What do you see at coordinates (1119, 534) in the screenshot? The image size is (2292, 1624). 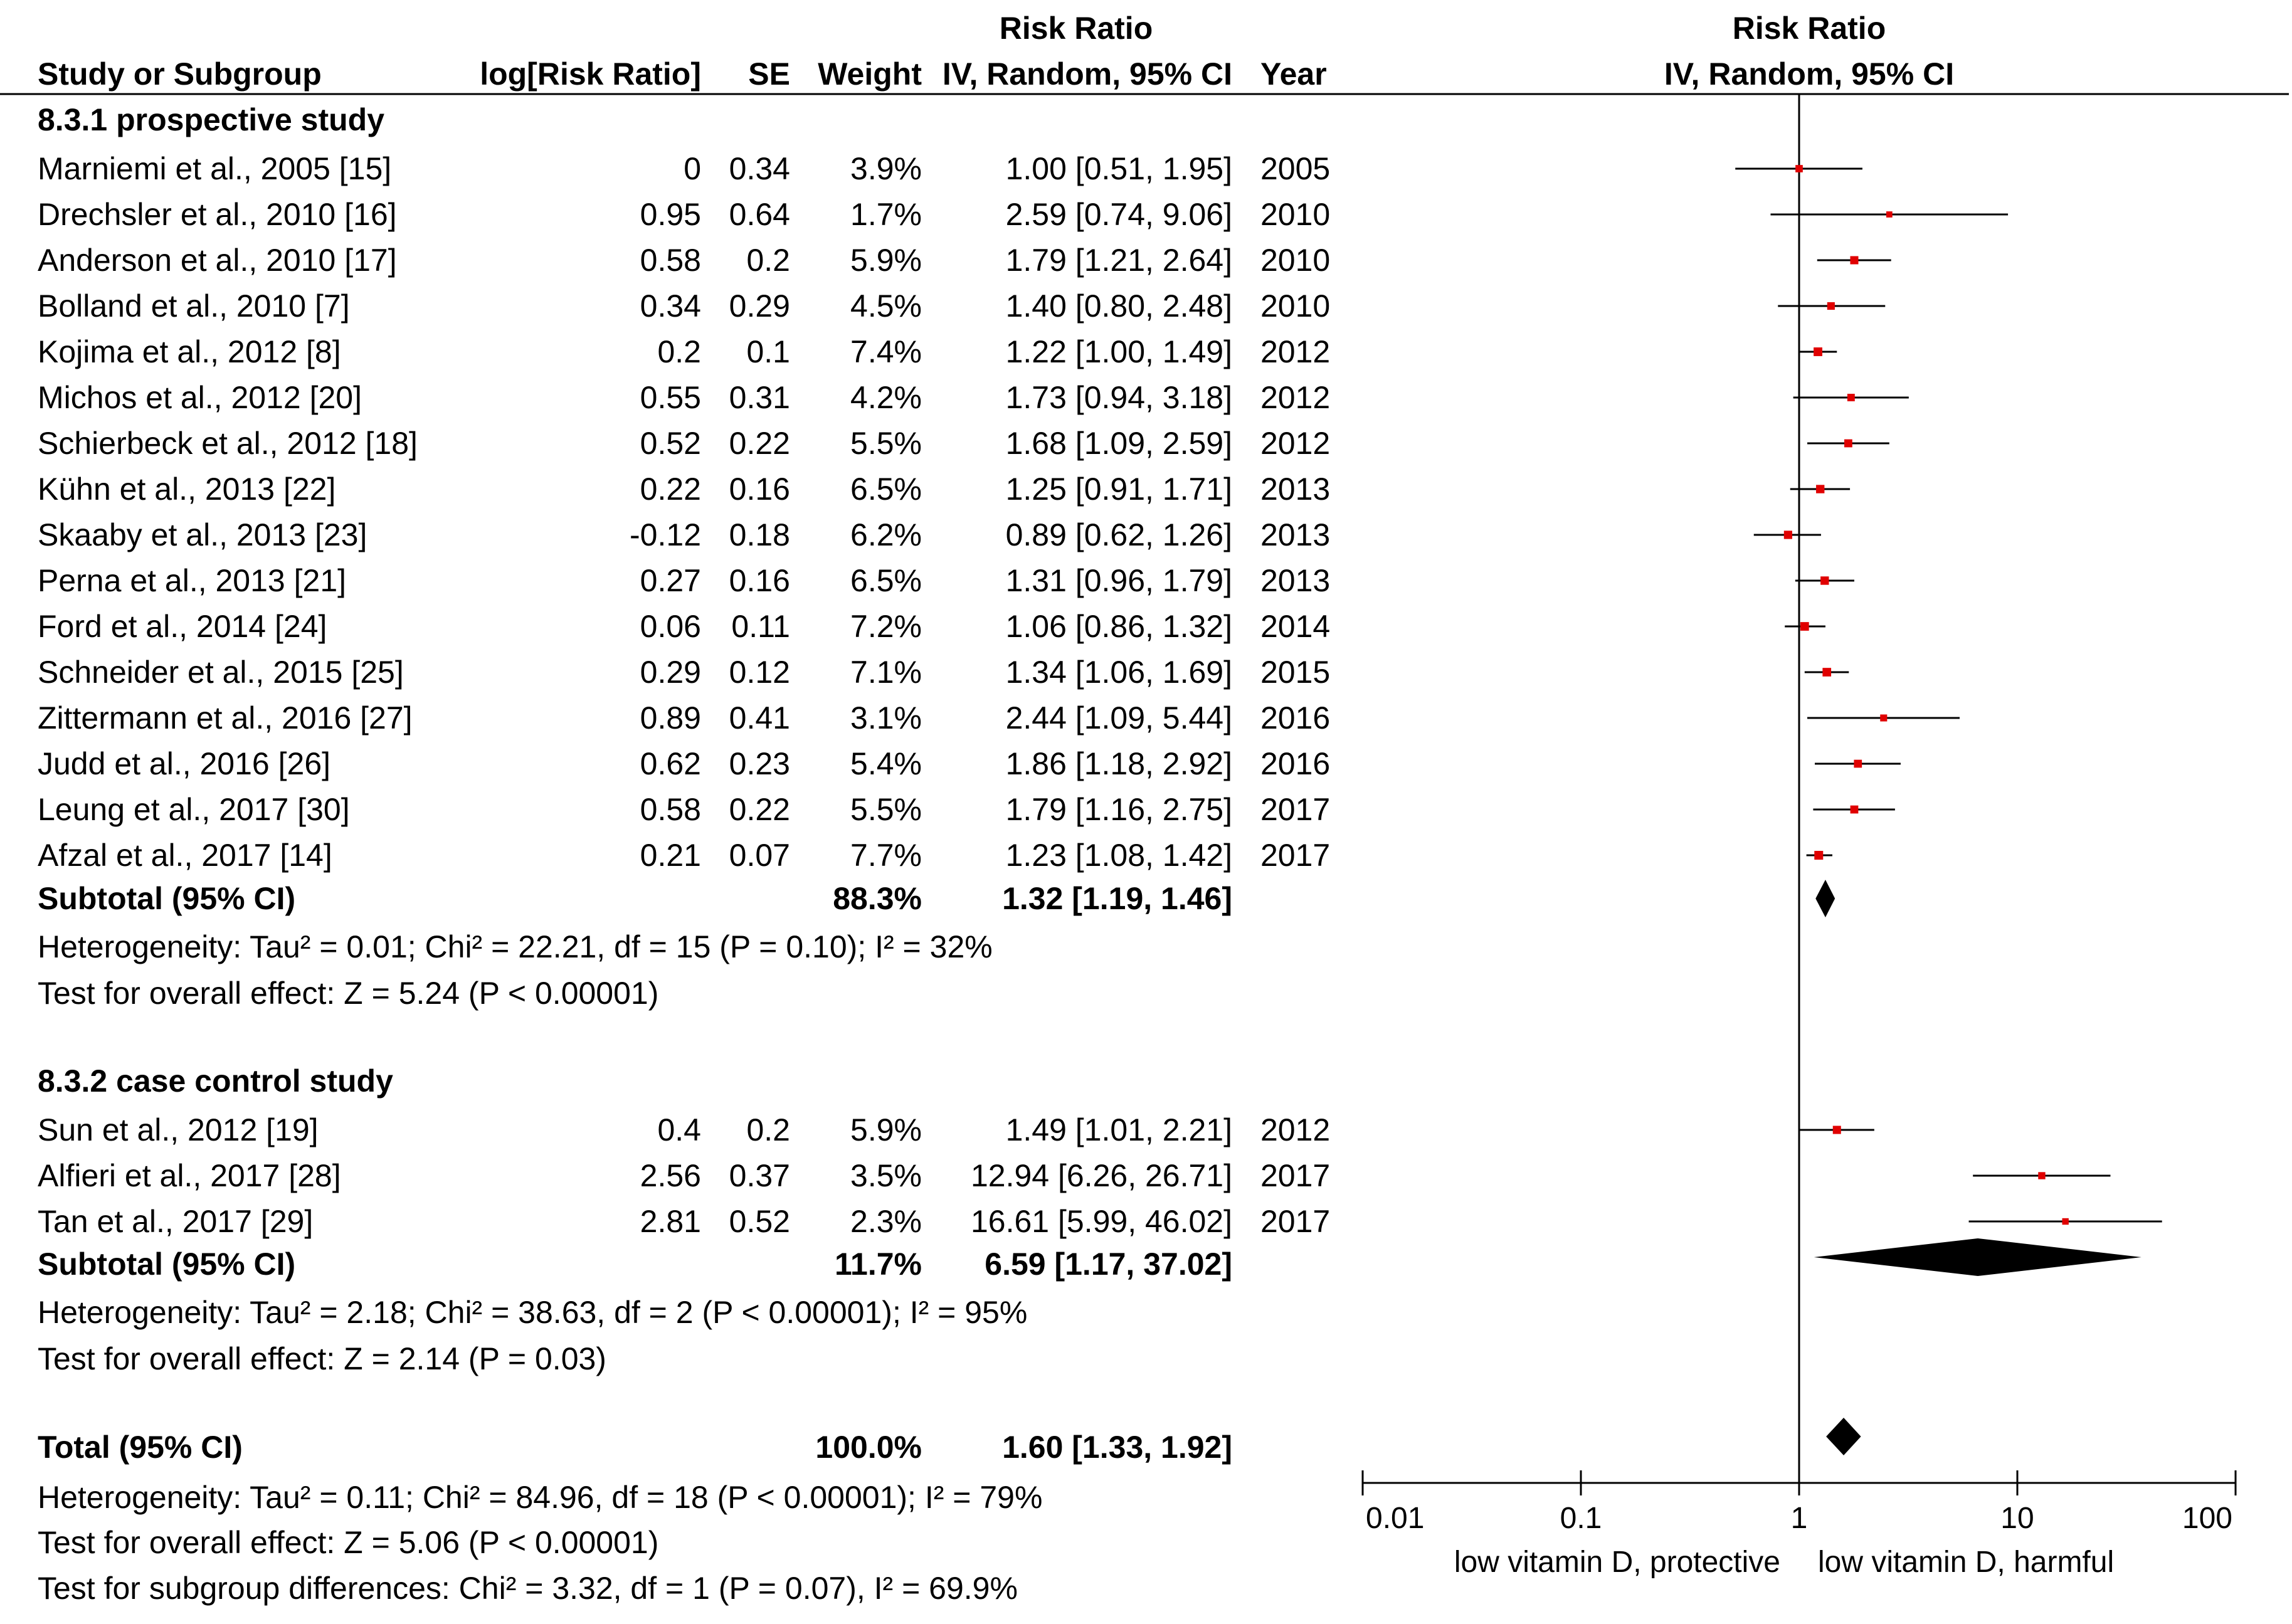 I see `ci-value-8: 0.89 [0.62, 1.26]` at bounding box center [1119, 534].